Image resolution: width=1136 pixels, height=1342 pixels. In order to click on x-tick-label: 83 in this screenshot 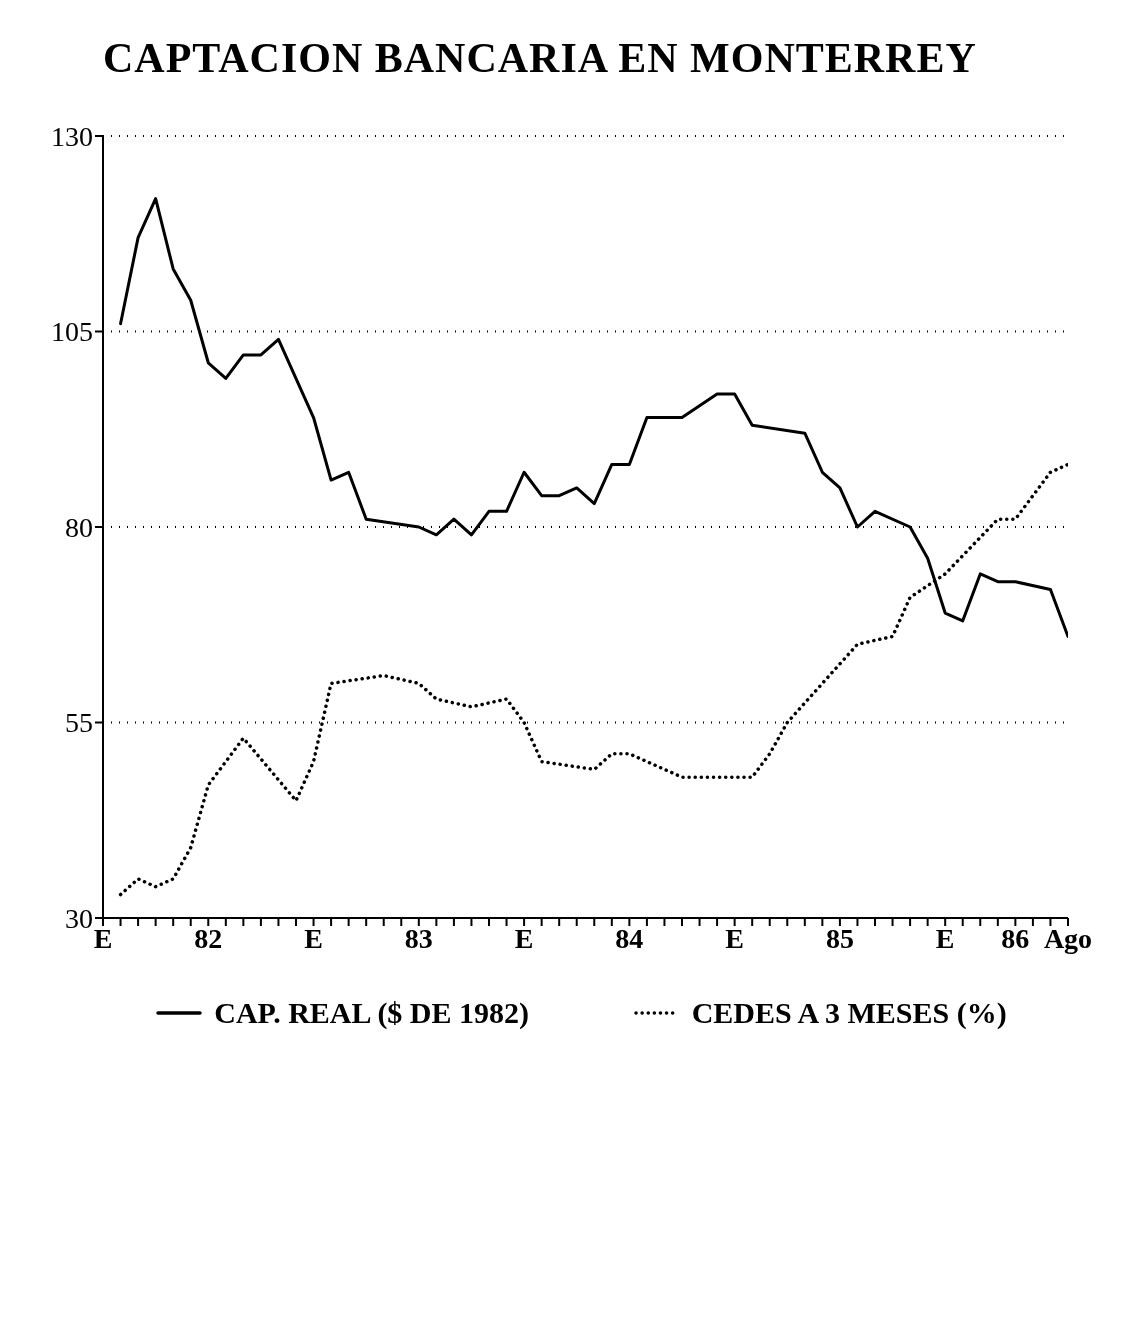, I will do `click(418, 938)`.